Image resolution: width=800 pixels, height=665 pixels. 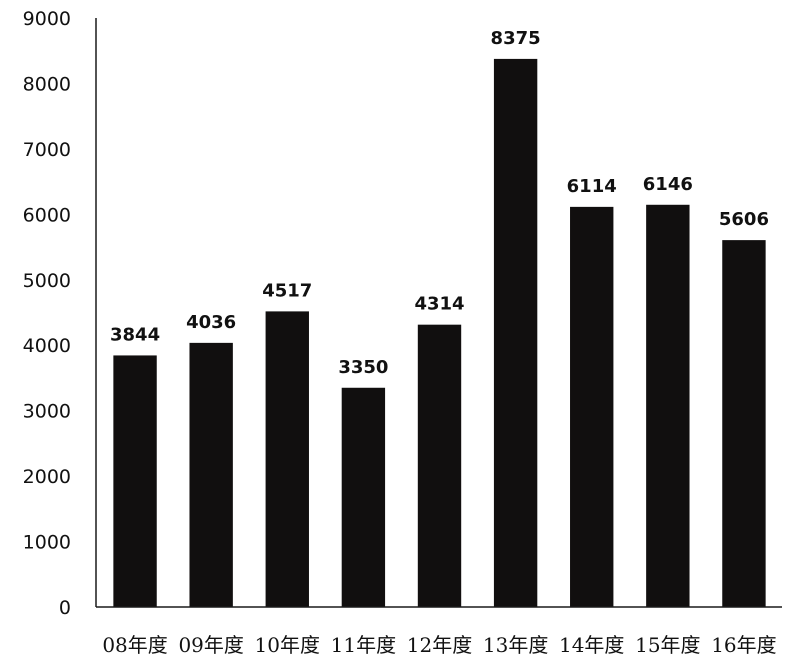 What do you see at coordinates (47, 150) in the screenshot?
I see `y-tick-label: 7000` at bounding box center [47, 150].